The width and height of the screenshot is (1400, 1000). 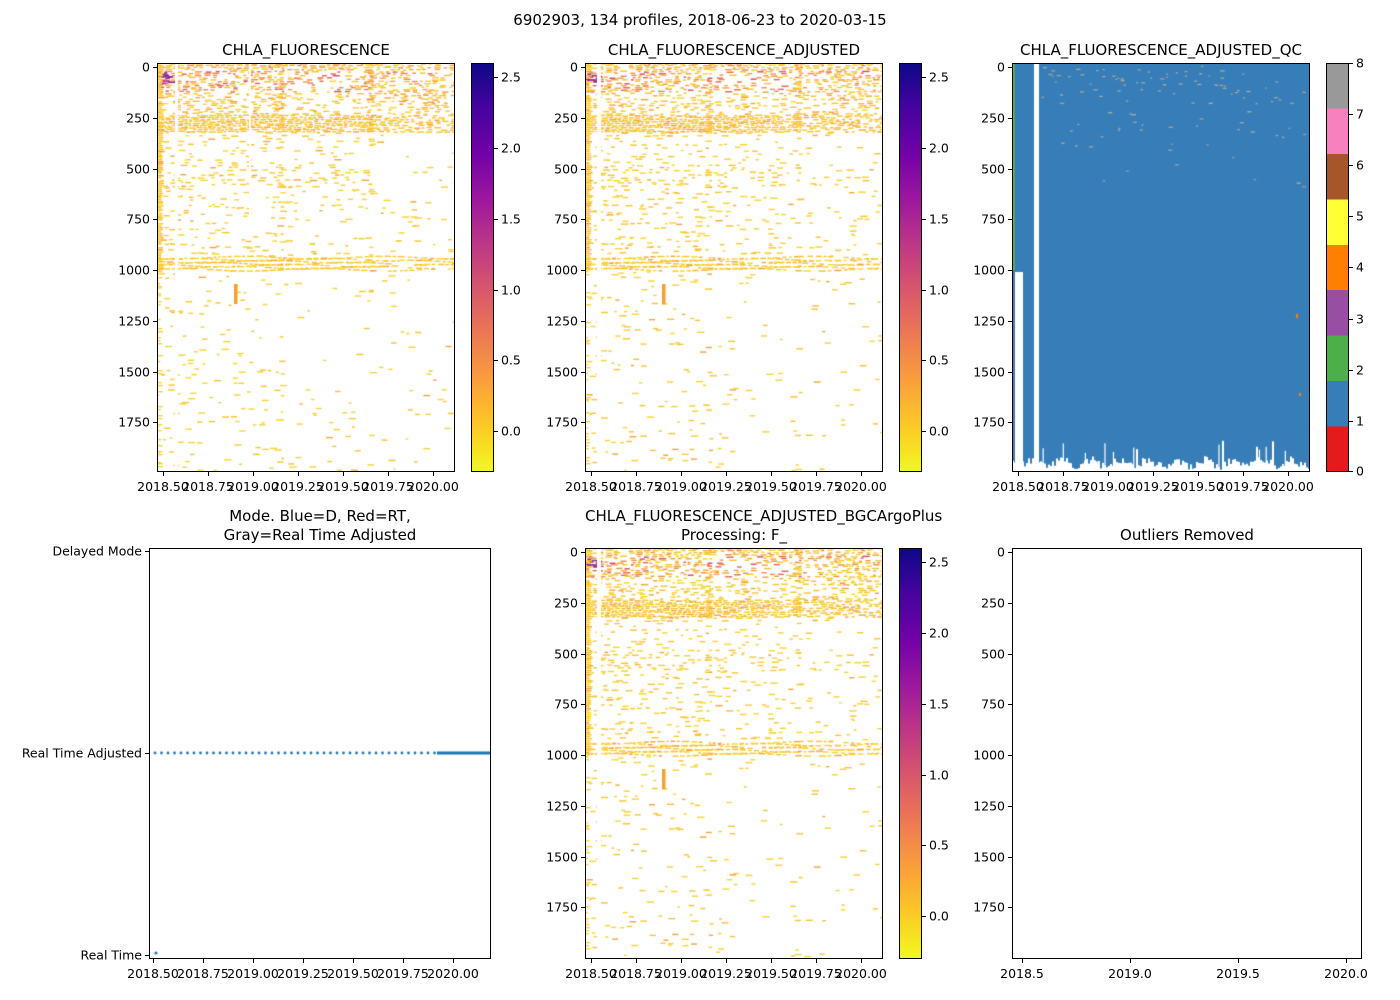 I want to click on bgc-title-line1: CHLA_FLUORESCENCE_ADJUSTED_BGCArgoPlus, so click(x=764, y=516).